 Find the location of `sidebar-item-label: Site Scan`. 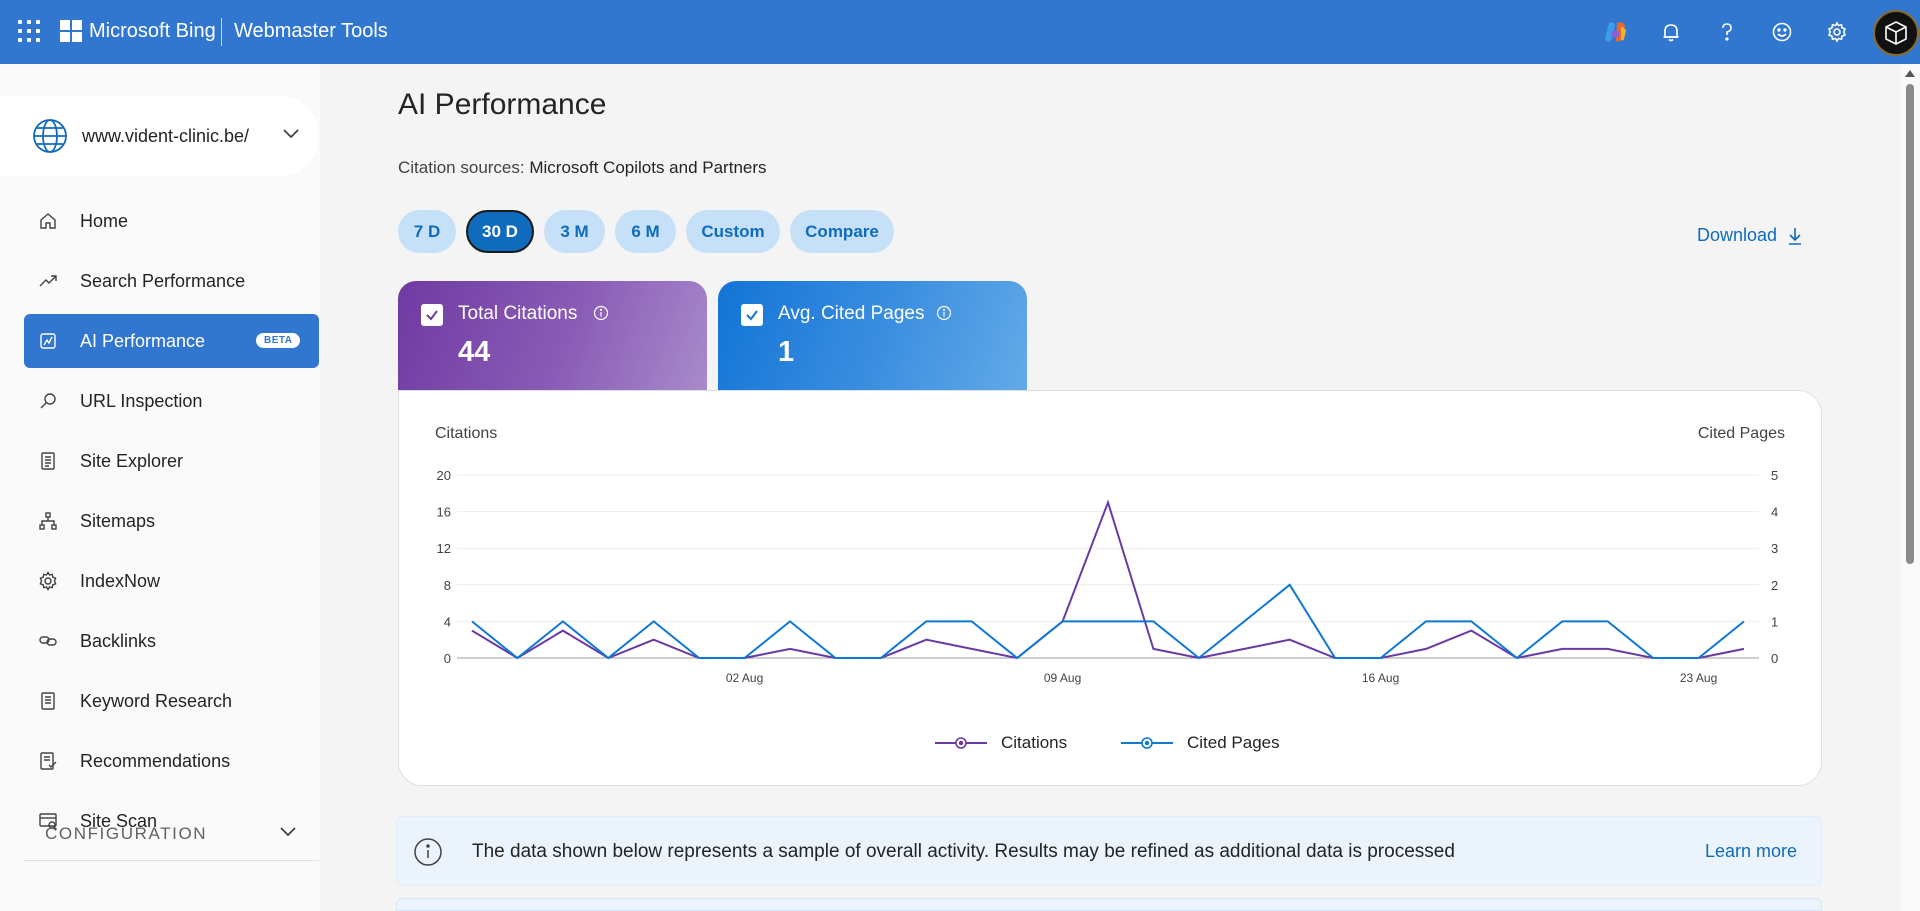

sidebar-item-label: Site Scan is located at coordinates (119, 821).